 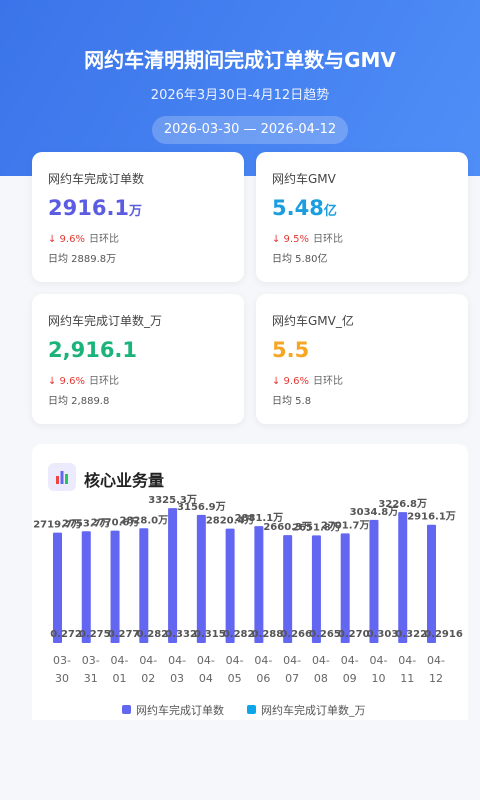 What do you see at coordinates (115, 523) in the screenshot?
I see `value-label: 2770.6万` at bounding box center [115, 523].